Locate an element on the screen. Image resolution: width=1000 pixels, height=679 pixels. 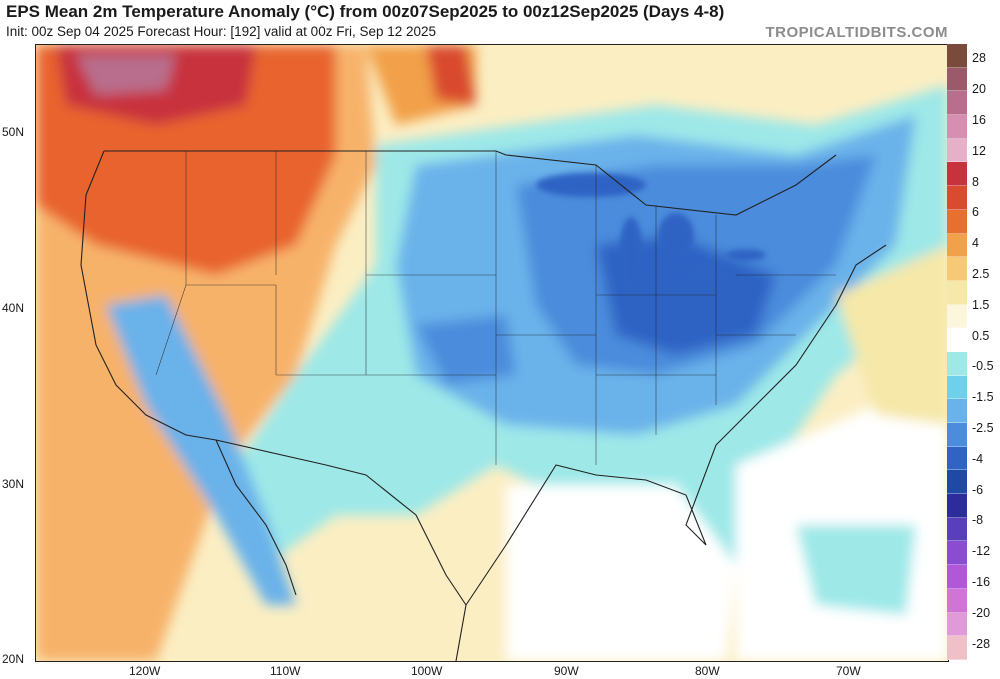
cool-anomaly-plains is located at coordinates (466, 350).